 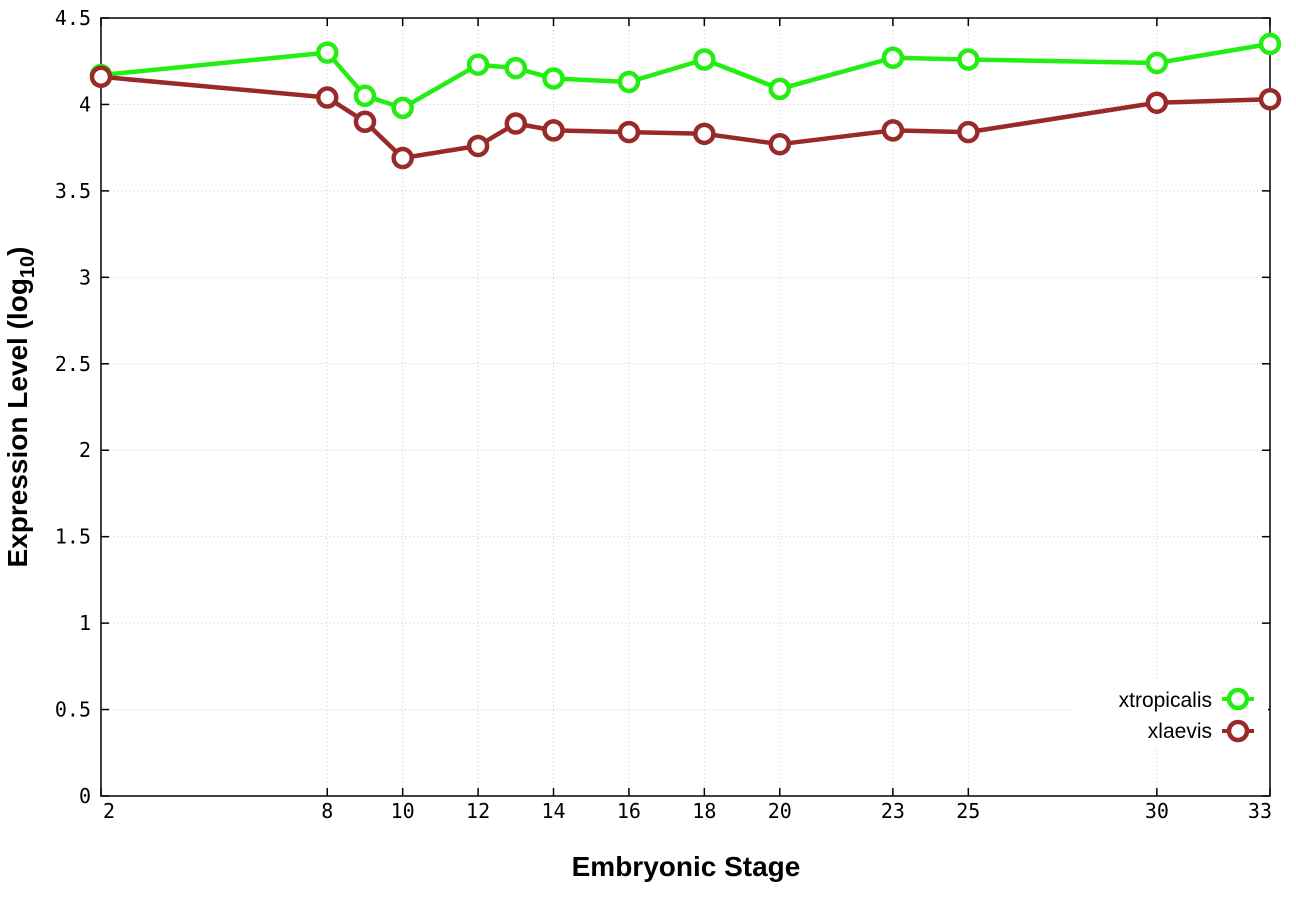 I want to click on y-tick-label: 3.5, so click(x=73, y=191).